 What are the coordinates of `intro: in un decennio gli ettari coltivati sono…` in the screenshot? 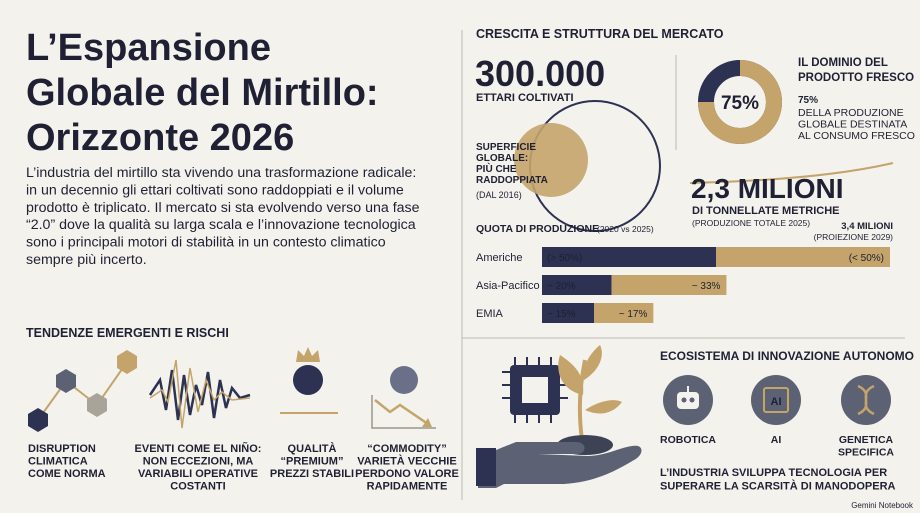 It's located at (215, 190).